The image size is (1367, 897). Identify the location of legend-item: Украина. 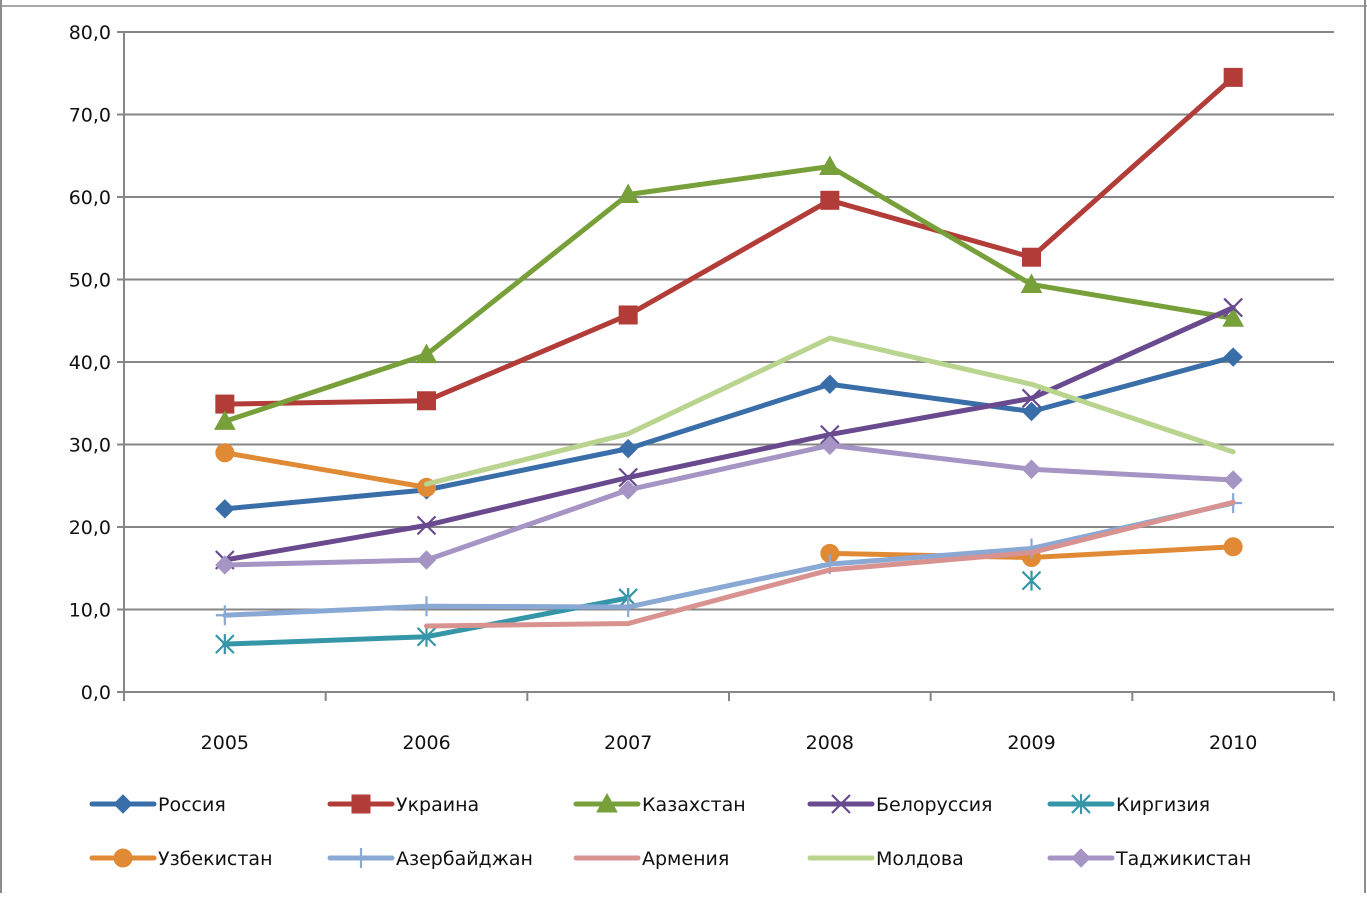
(403, 805).